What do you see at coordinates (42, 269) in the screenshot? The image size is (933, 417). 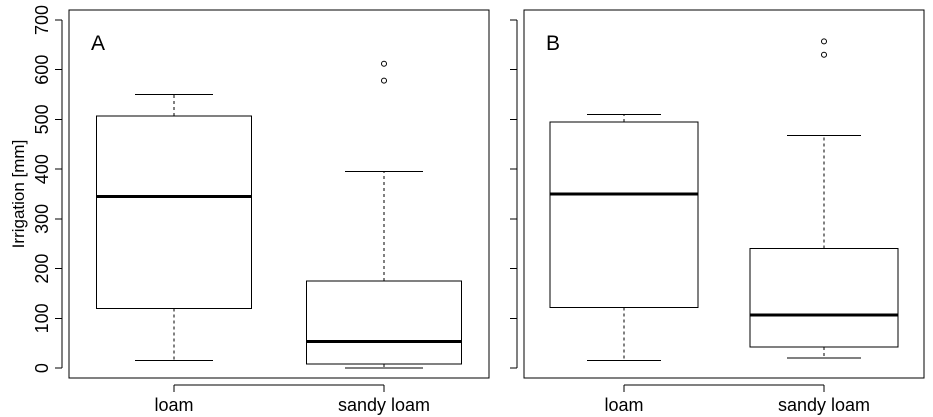 I see `y-tick-label: 200` at bounding box center [42, 269].